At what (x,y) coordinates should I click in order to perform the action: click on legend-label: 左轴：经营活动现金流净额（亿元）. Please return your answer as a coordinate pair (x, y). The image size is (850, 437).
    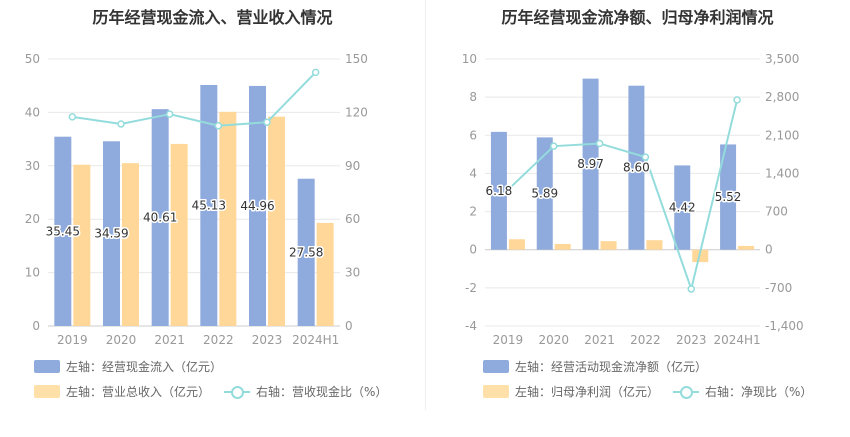
    Looking at the image, I should click on (611, 367).